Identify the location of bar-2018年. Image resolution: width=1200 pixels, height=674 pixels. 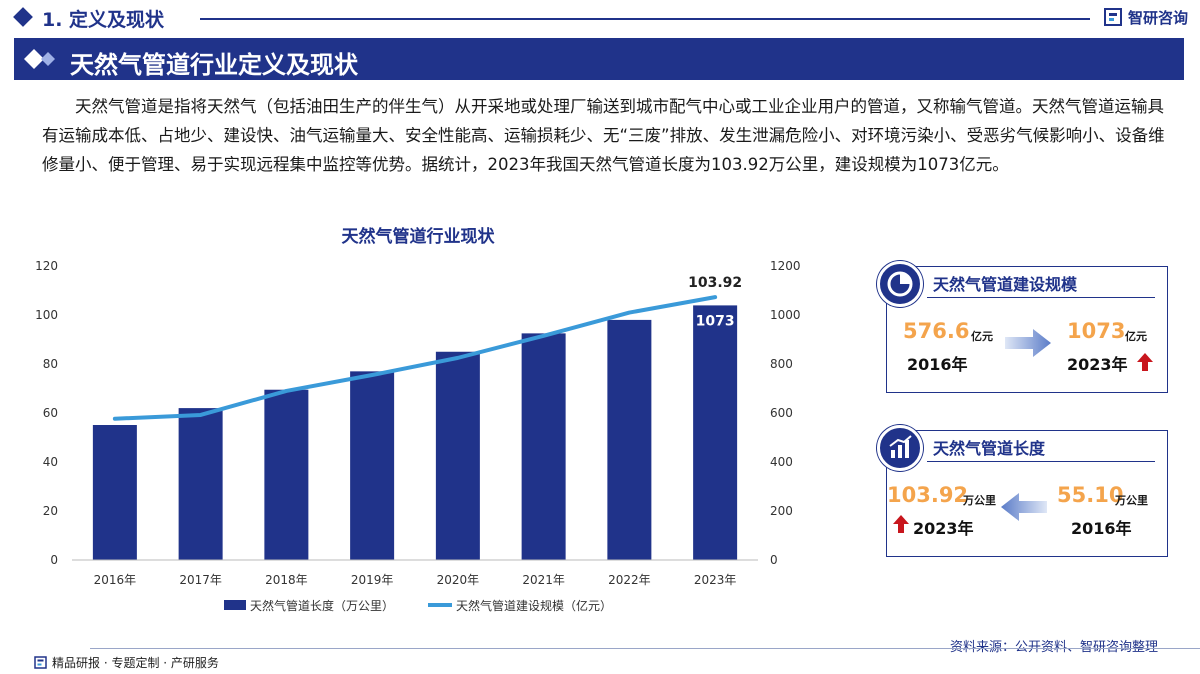
(286, 474).